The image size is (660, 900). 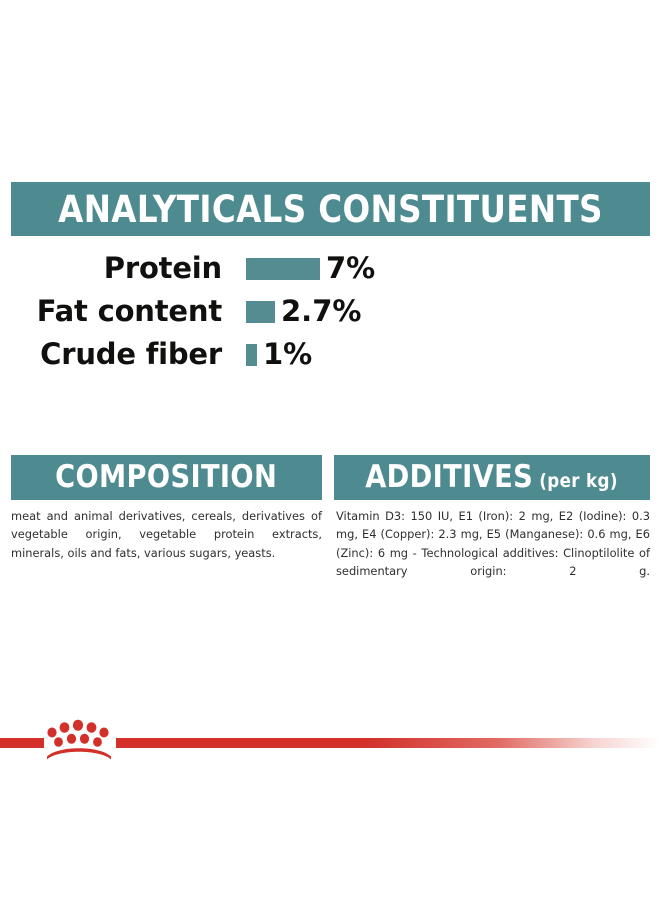 I want to click on analyticals-row-bar-group: 7%, so click(x=310, y=268).